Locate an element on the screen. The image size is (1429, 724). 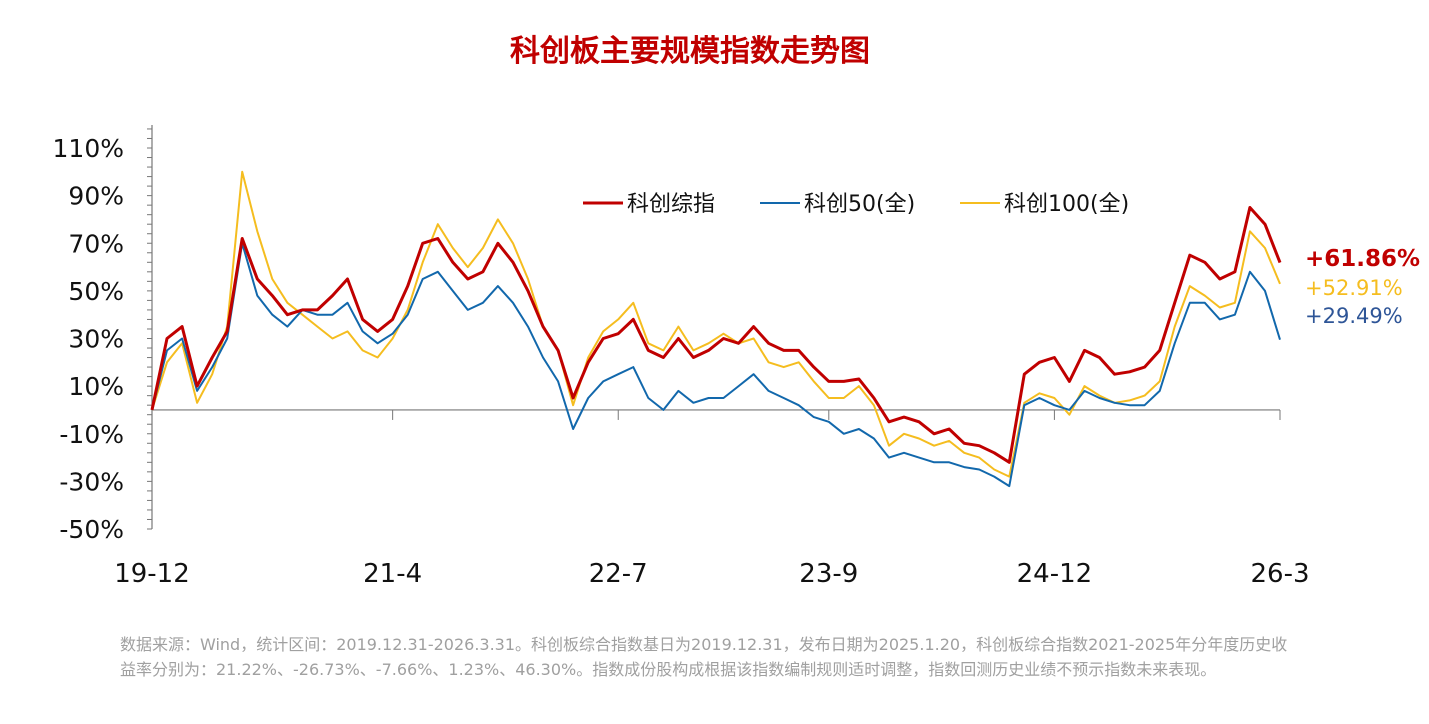
chart-title: 科创板主要规模指数走势图 is located at coordinates (690, 51).